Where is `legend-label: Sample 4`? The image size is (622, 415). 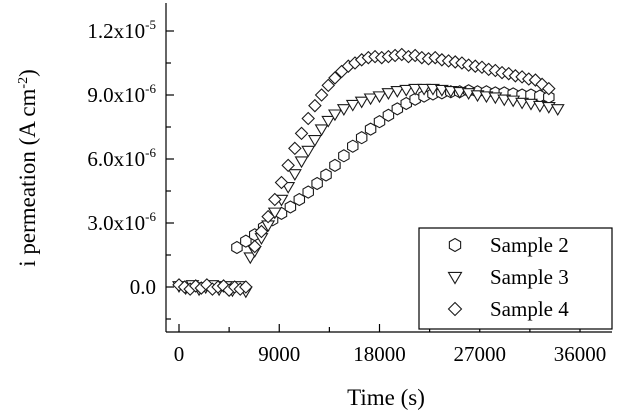 legend-label: Sample 4 is located at coordinates (529, 309).